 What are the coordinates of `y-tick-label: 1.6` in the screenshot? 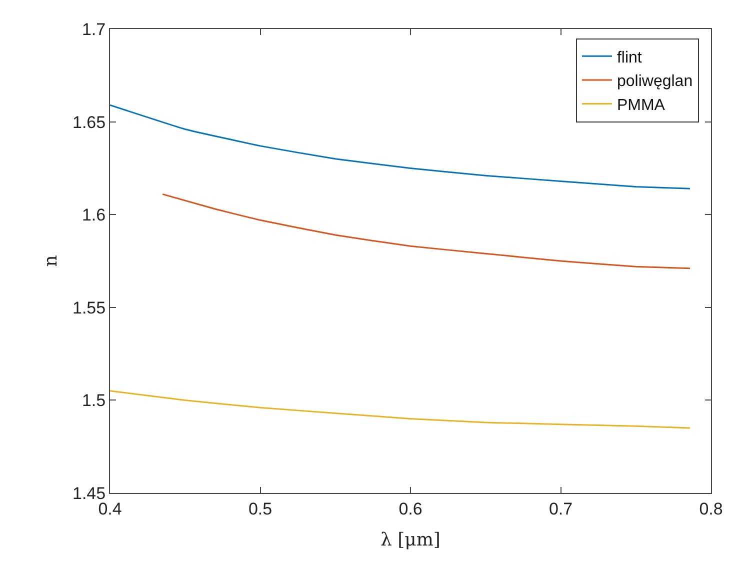 It's located at (94, 215).